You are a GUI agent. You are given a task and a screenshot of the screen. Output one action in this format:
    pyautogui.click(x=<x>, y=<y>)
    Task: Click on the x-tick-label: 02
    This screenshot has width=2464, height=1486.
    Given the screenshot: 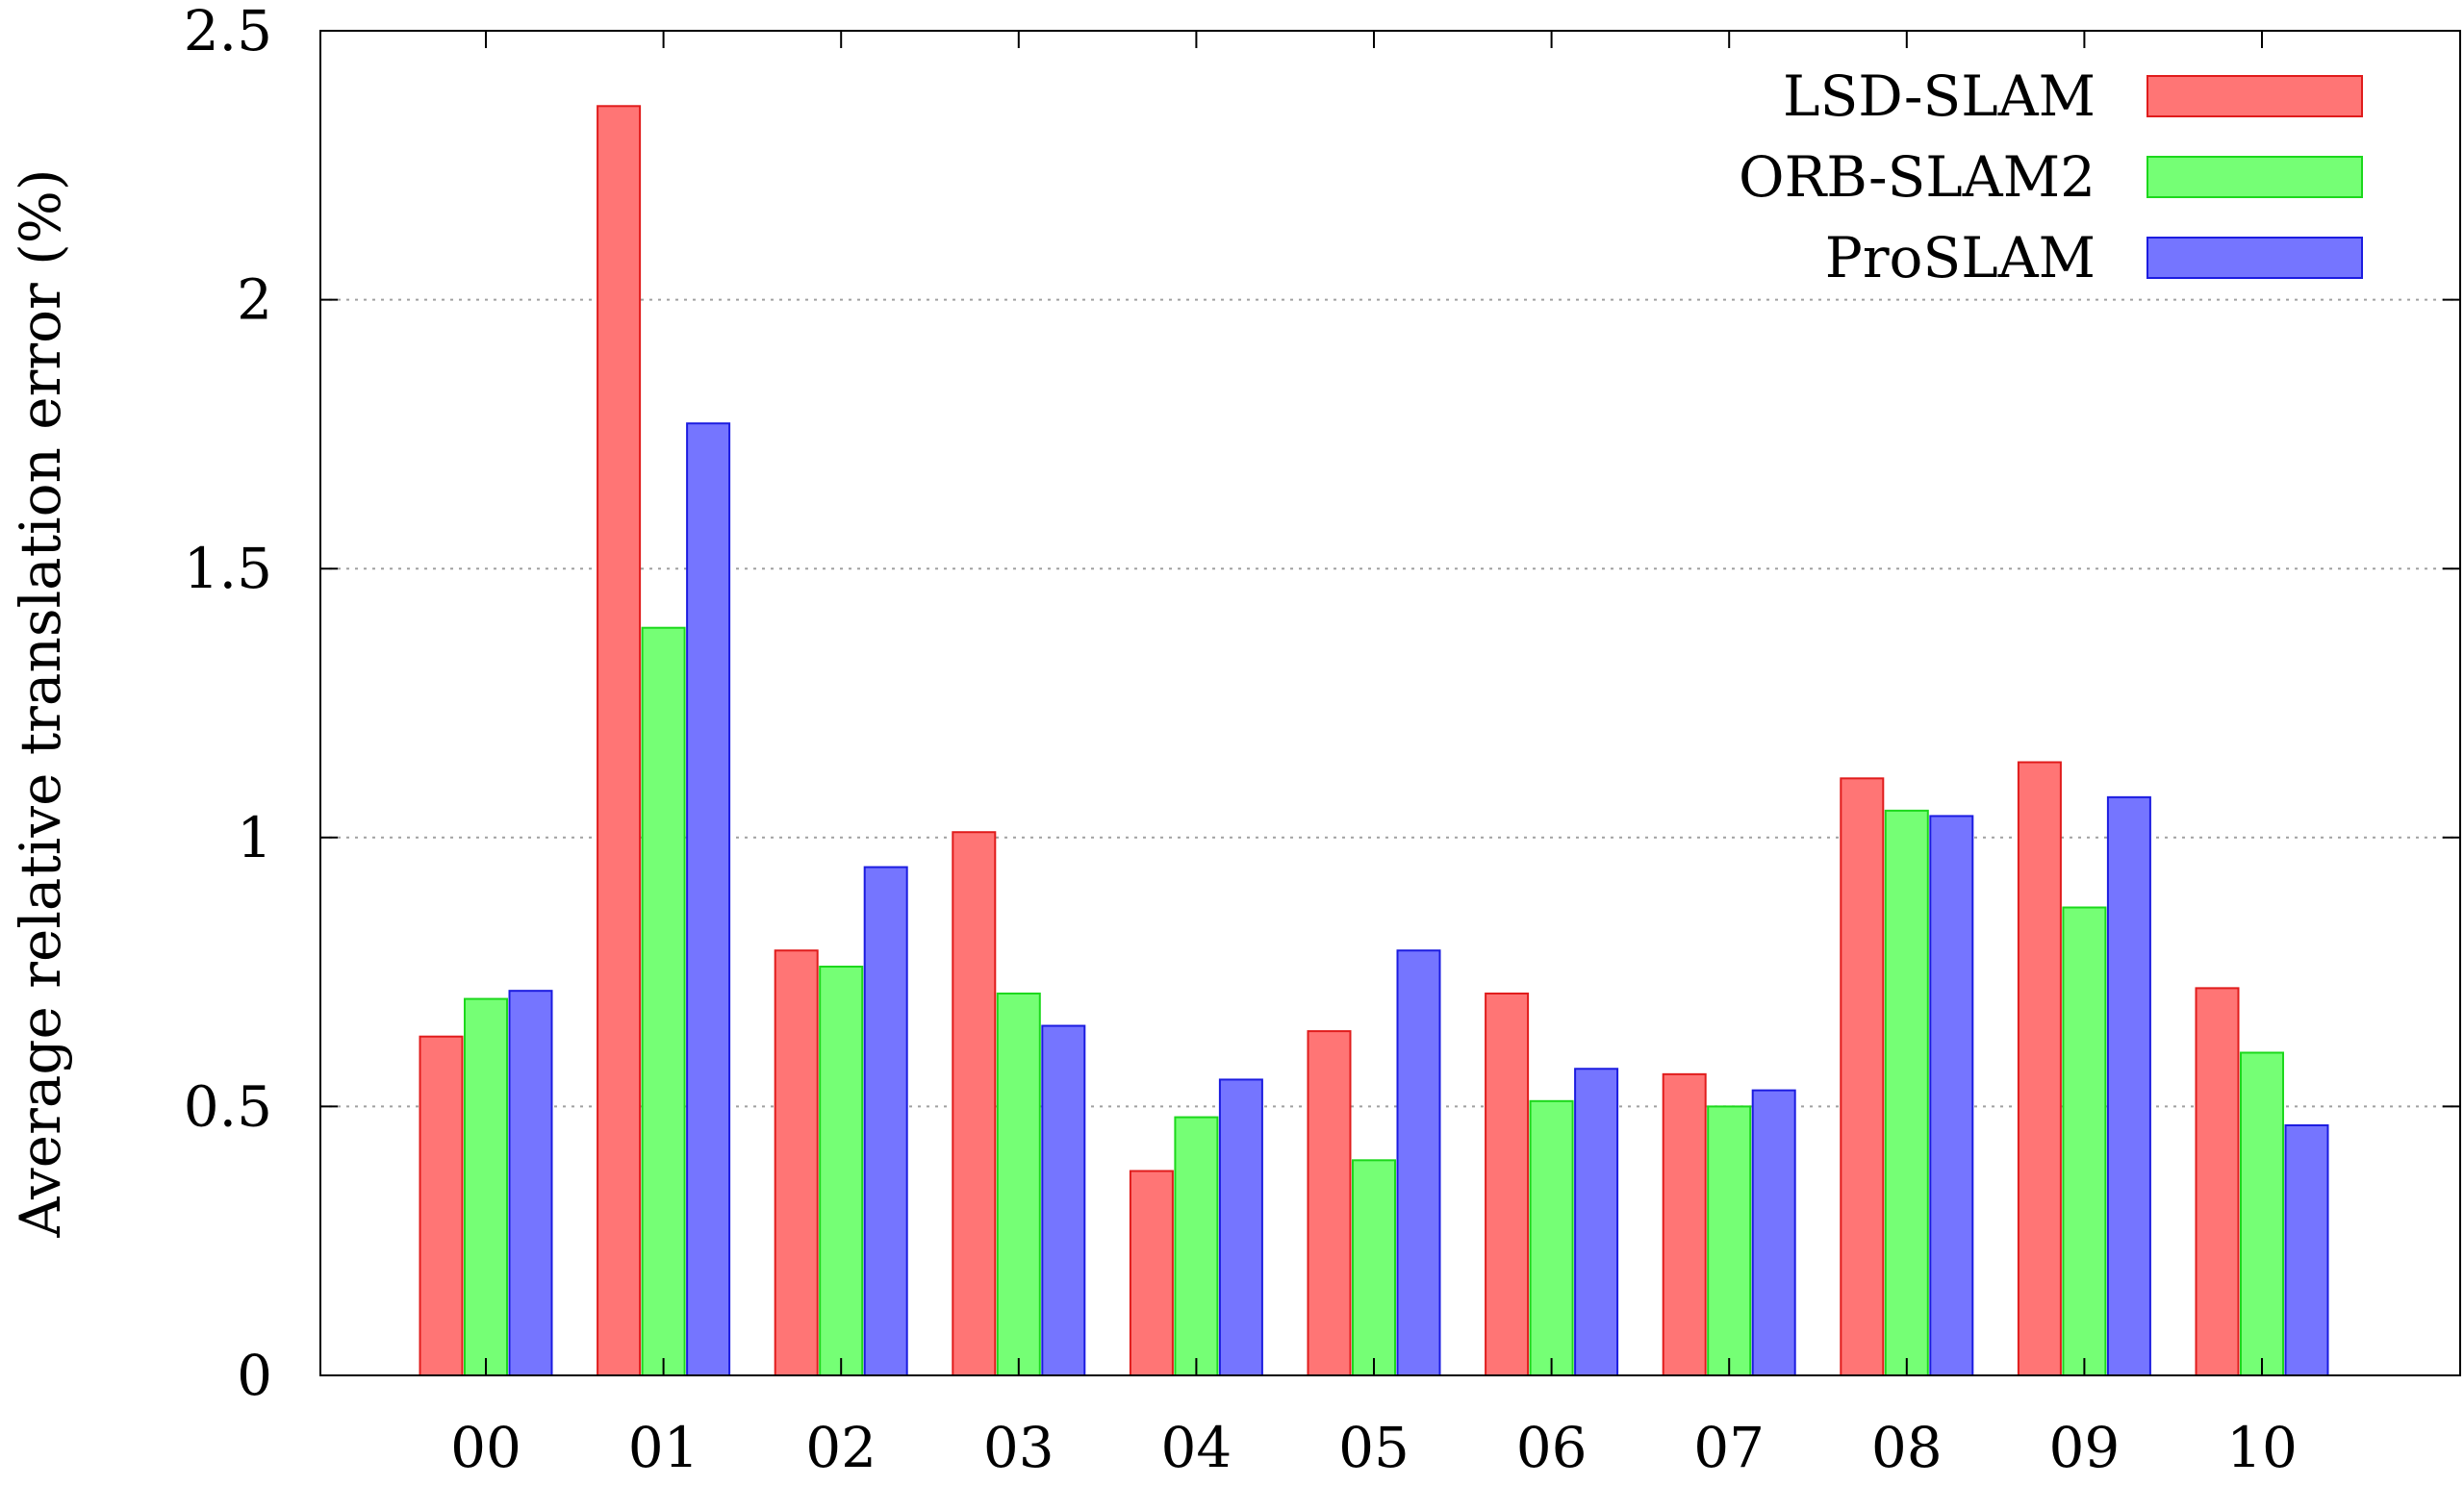 What is the action you would take?
    pyautogui.click(x=840, y=1447)
    